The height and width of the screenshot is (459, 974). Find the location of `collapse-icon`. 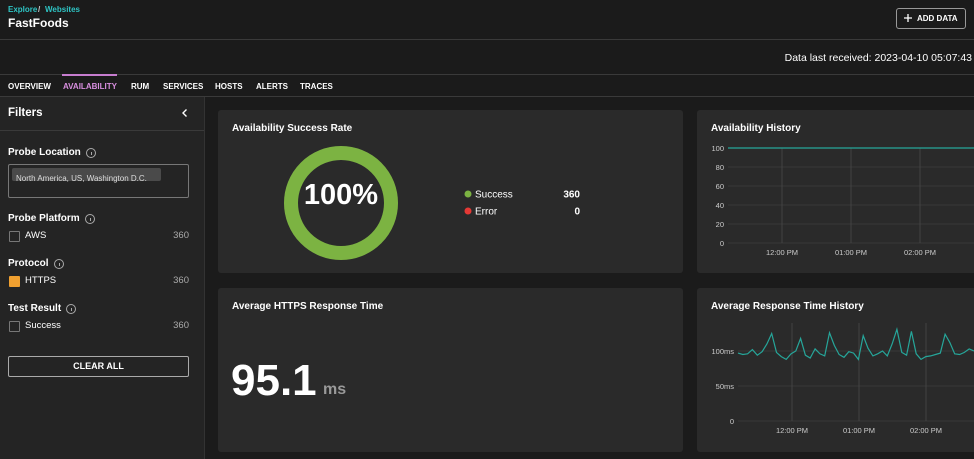

collapse-icon is located at coordinates (185, 113).